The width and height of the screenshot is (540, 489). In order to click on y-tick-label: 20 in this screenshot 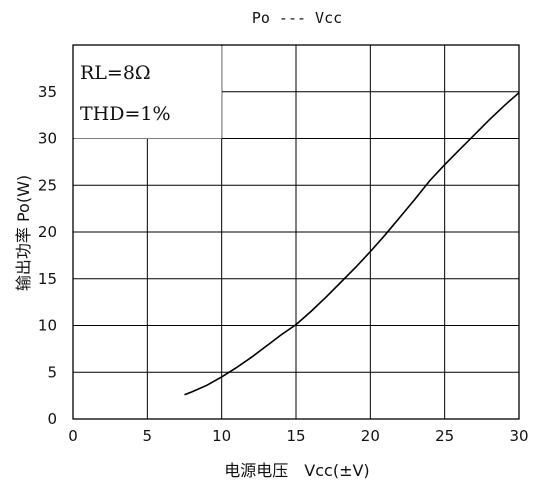, I will do `click(47, 232)`.